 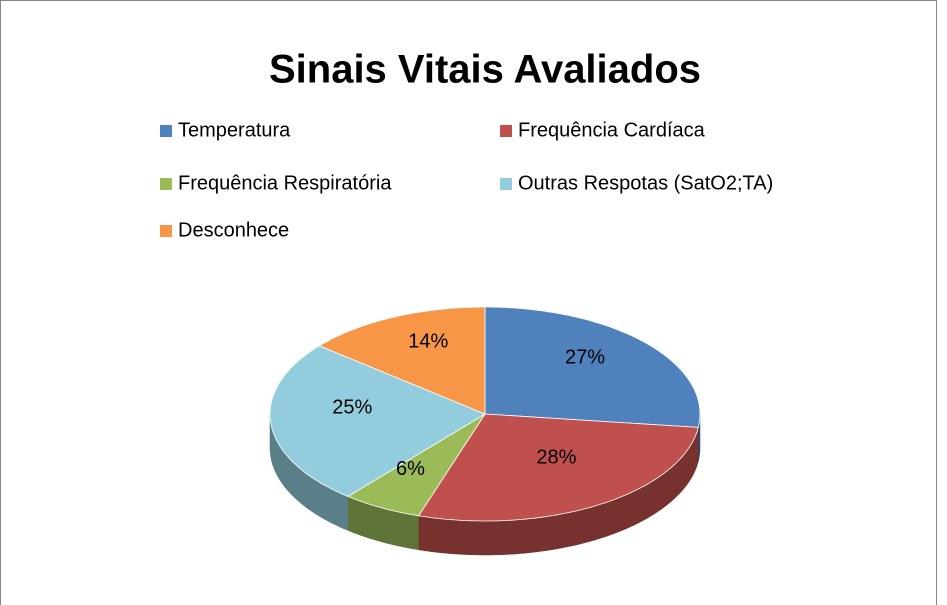 I want to click on legend-label: Frequência Cardíaca, so click(x=612, y=130).